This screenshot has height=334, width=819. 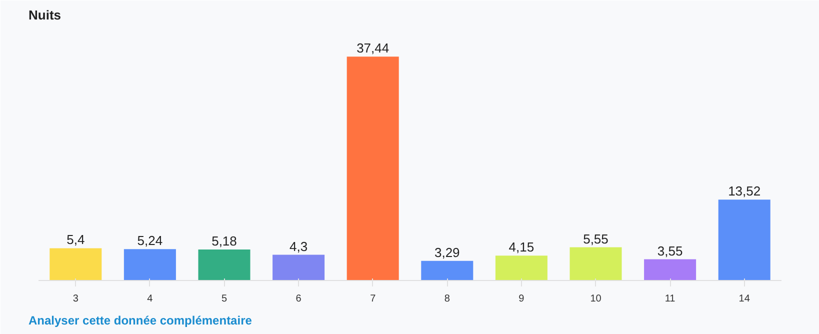 I want to click on chart-title: Nuits, so click(x=44, y=15).